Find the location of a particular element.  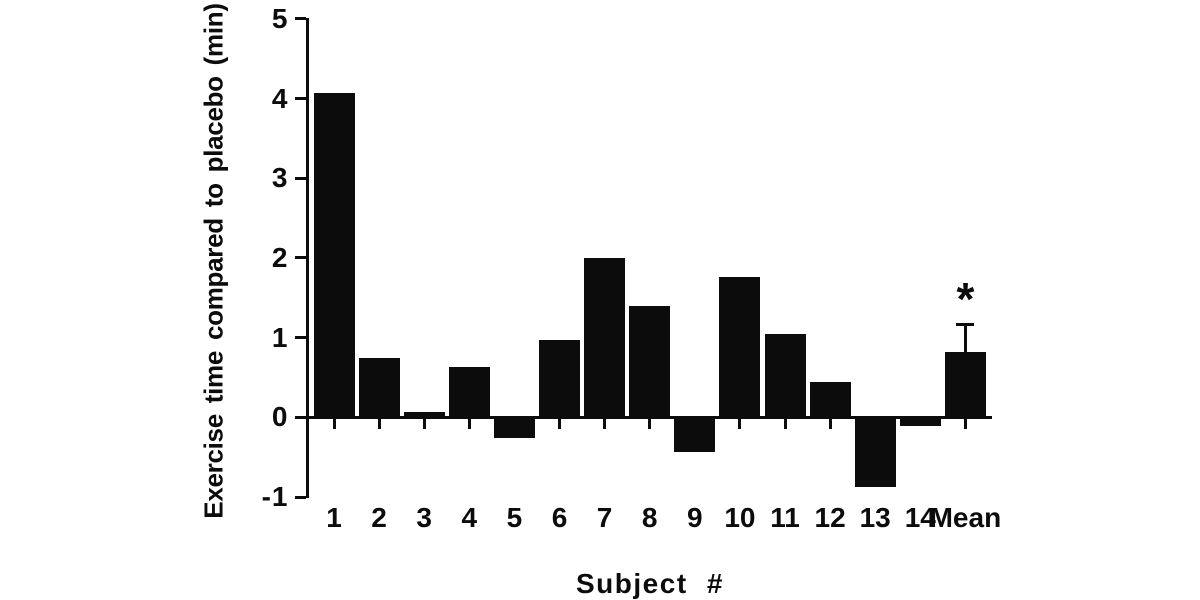

significance-asterisk: * is located at coordinates (965, 299).